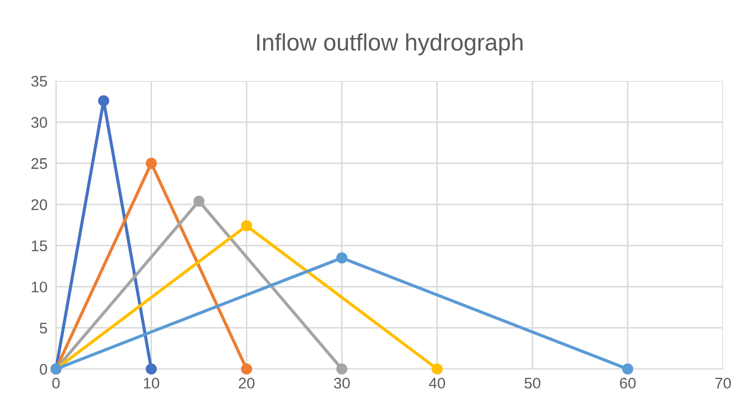  What do you see at coordinates (44, 369) in the screenshot?
I see `y-tick-label: 0` at bounding box center [44, 369].